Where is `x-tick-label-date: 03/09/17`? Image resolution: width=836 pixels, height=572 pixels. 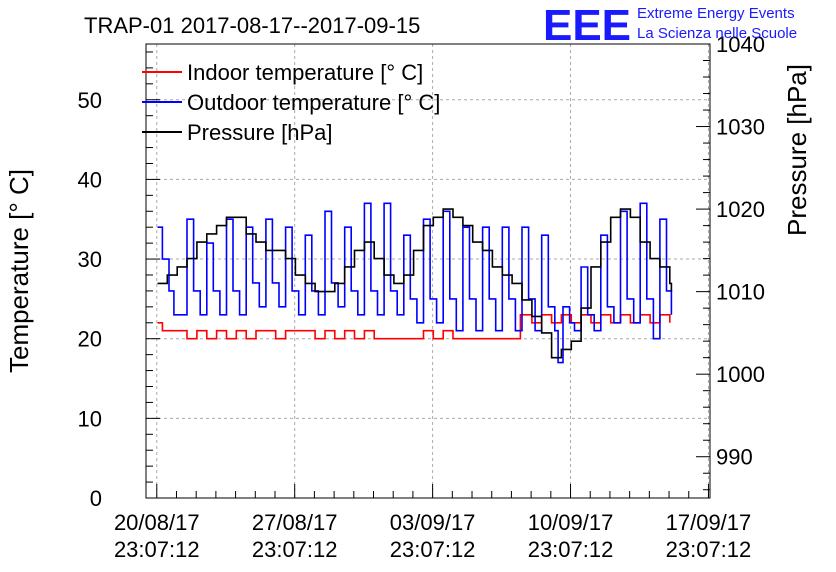
x-tick-label-date: 03/09/17 is located at coordinates (433, 522).